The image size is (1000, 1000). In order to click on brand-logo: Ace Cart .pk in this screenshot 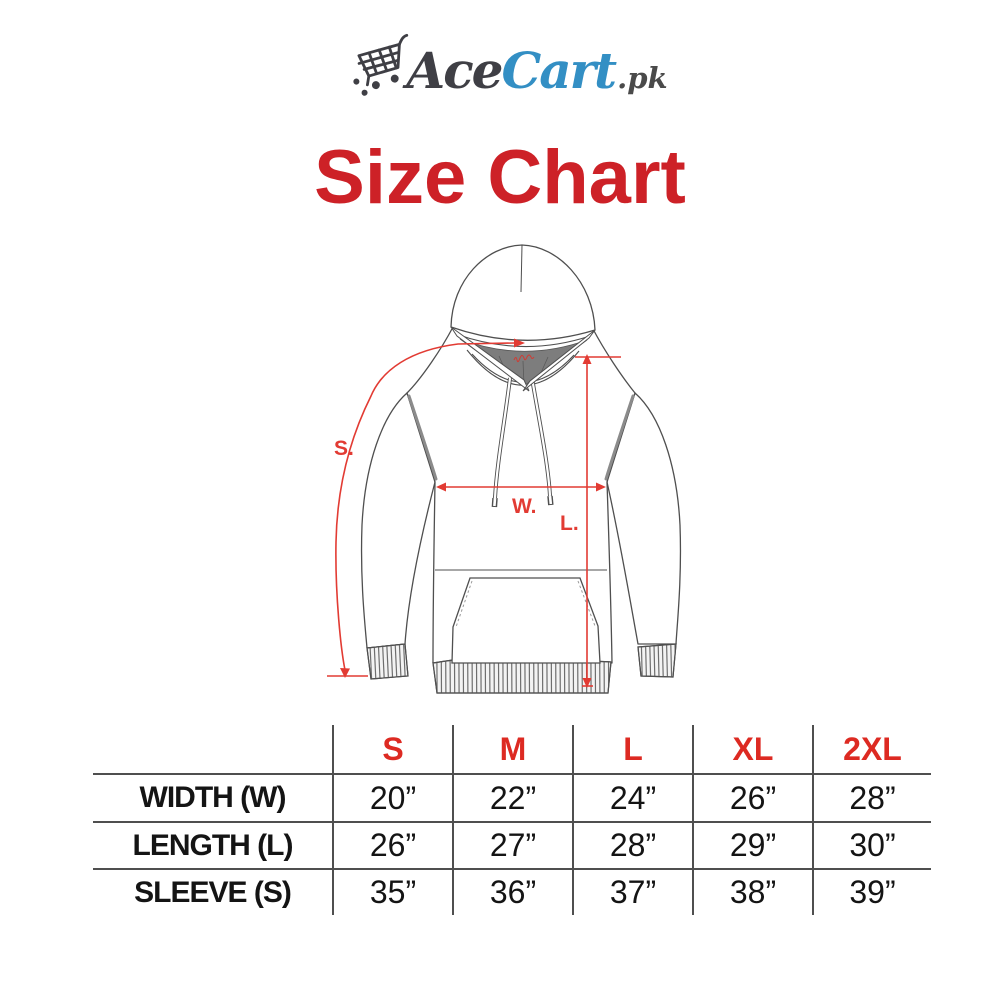, I will do `click(500, 67)`.